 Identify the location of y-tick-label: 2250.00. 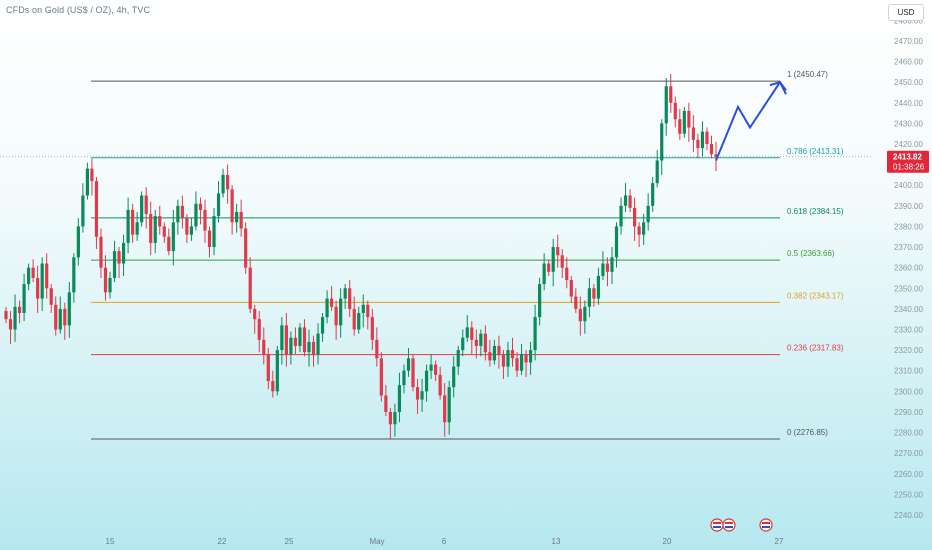
(908, 494).